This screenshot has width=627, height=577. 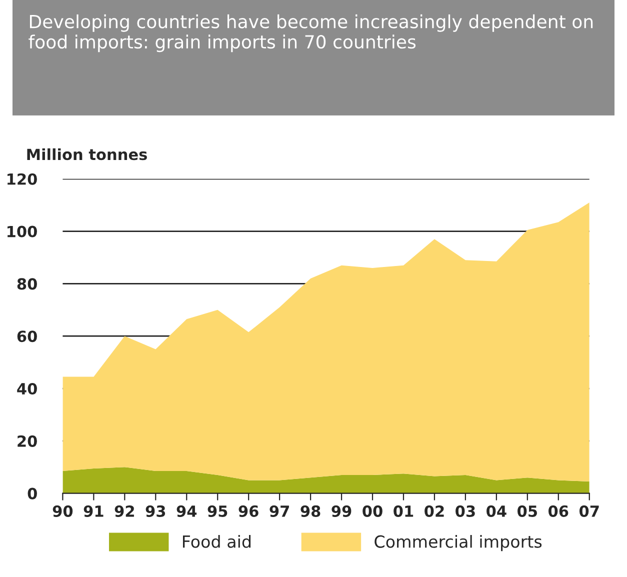 I want to click on x-tick-label: 04, so click(x=496, y=511).